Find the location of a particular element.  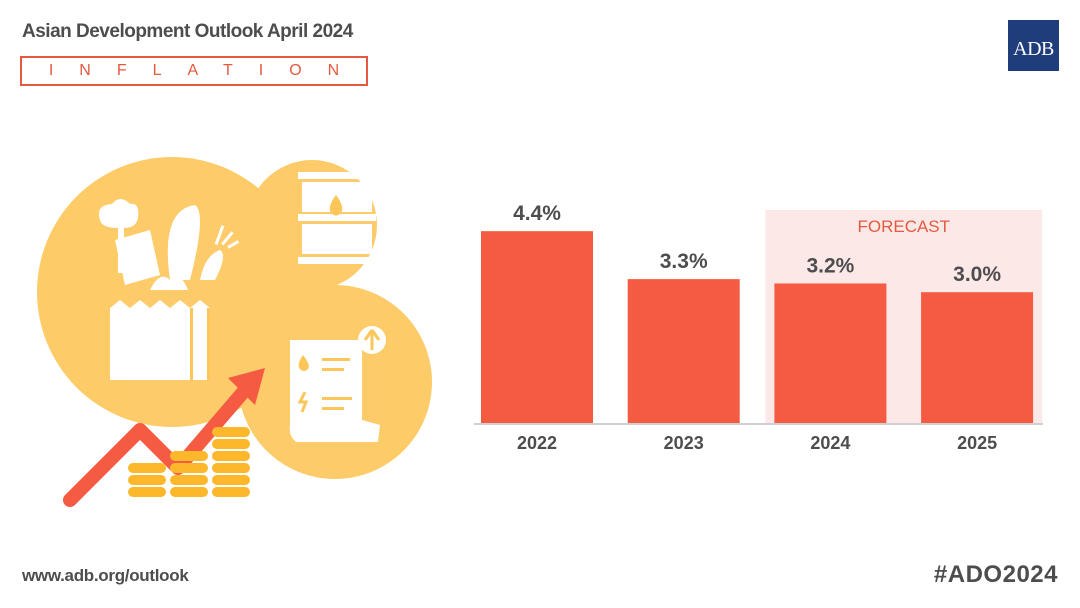

x-tick-label-2024: 2024 is located at coordinates (830, 443).